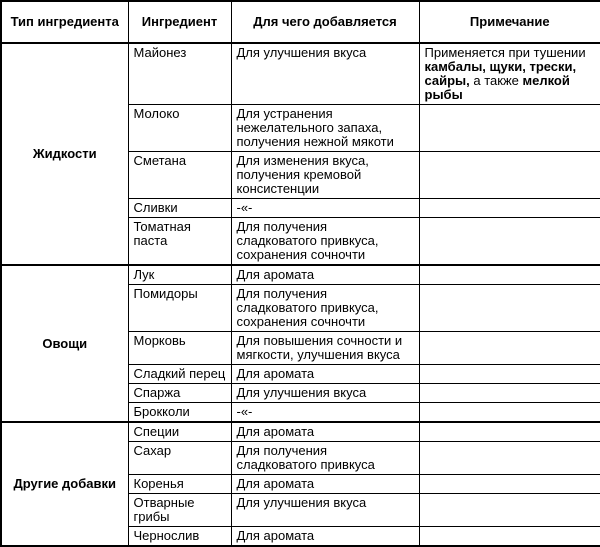 This screenshot has width=600, height=547. I want to click on table-row: Отварные грибы Для улучшения вкуса, so click(300, 510).